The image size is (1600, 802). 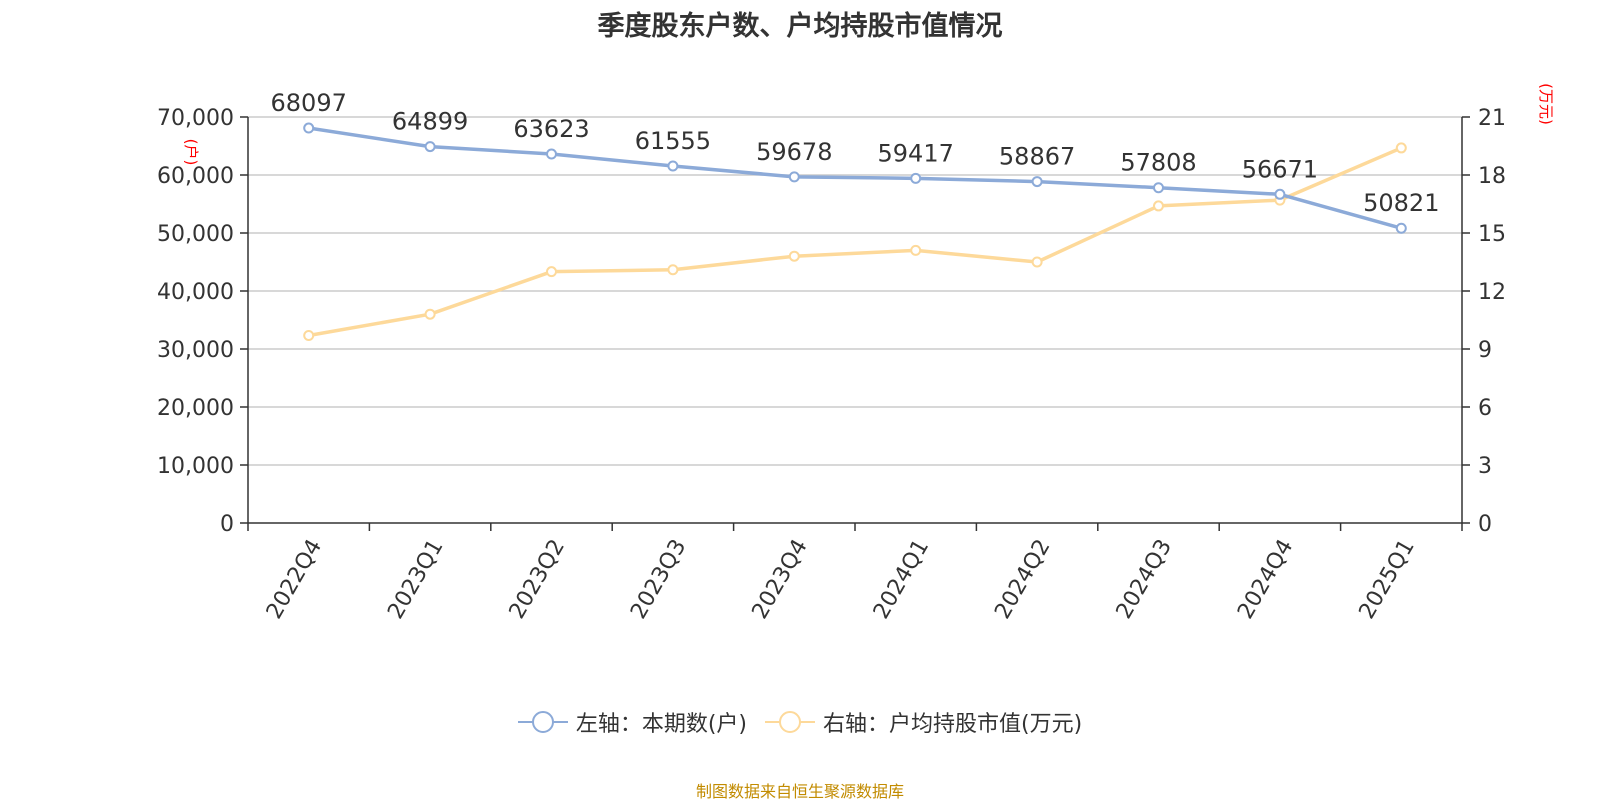 I want to click on x-axis-tick-label: 2024Q3, so click(x=1144, y=579).